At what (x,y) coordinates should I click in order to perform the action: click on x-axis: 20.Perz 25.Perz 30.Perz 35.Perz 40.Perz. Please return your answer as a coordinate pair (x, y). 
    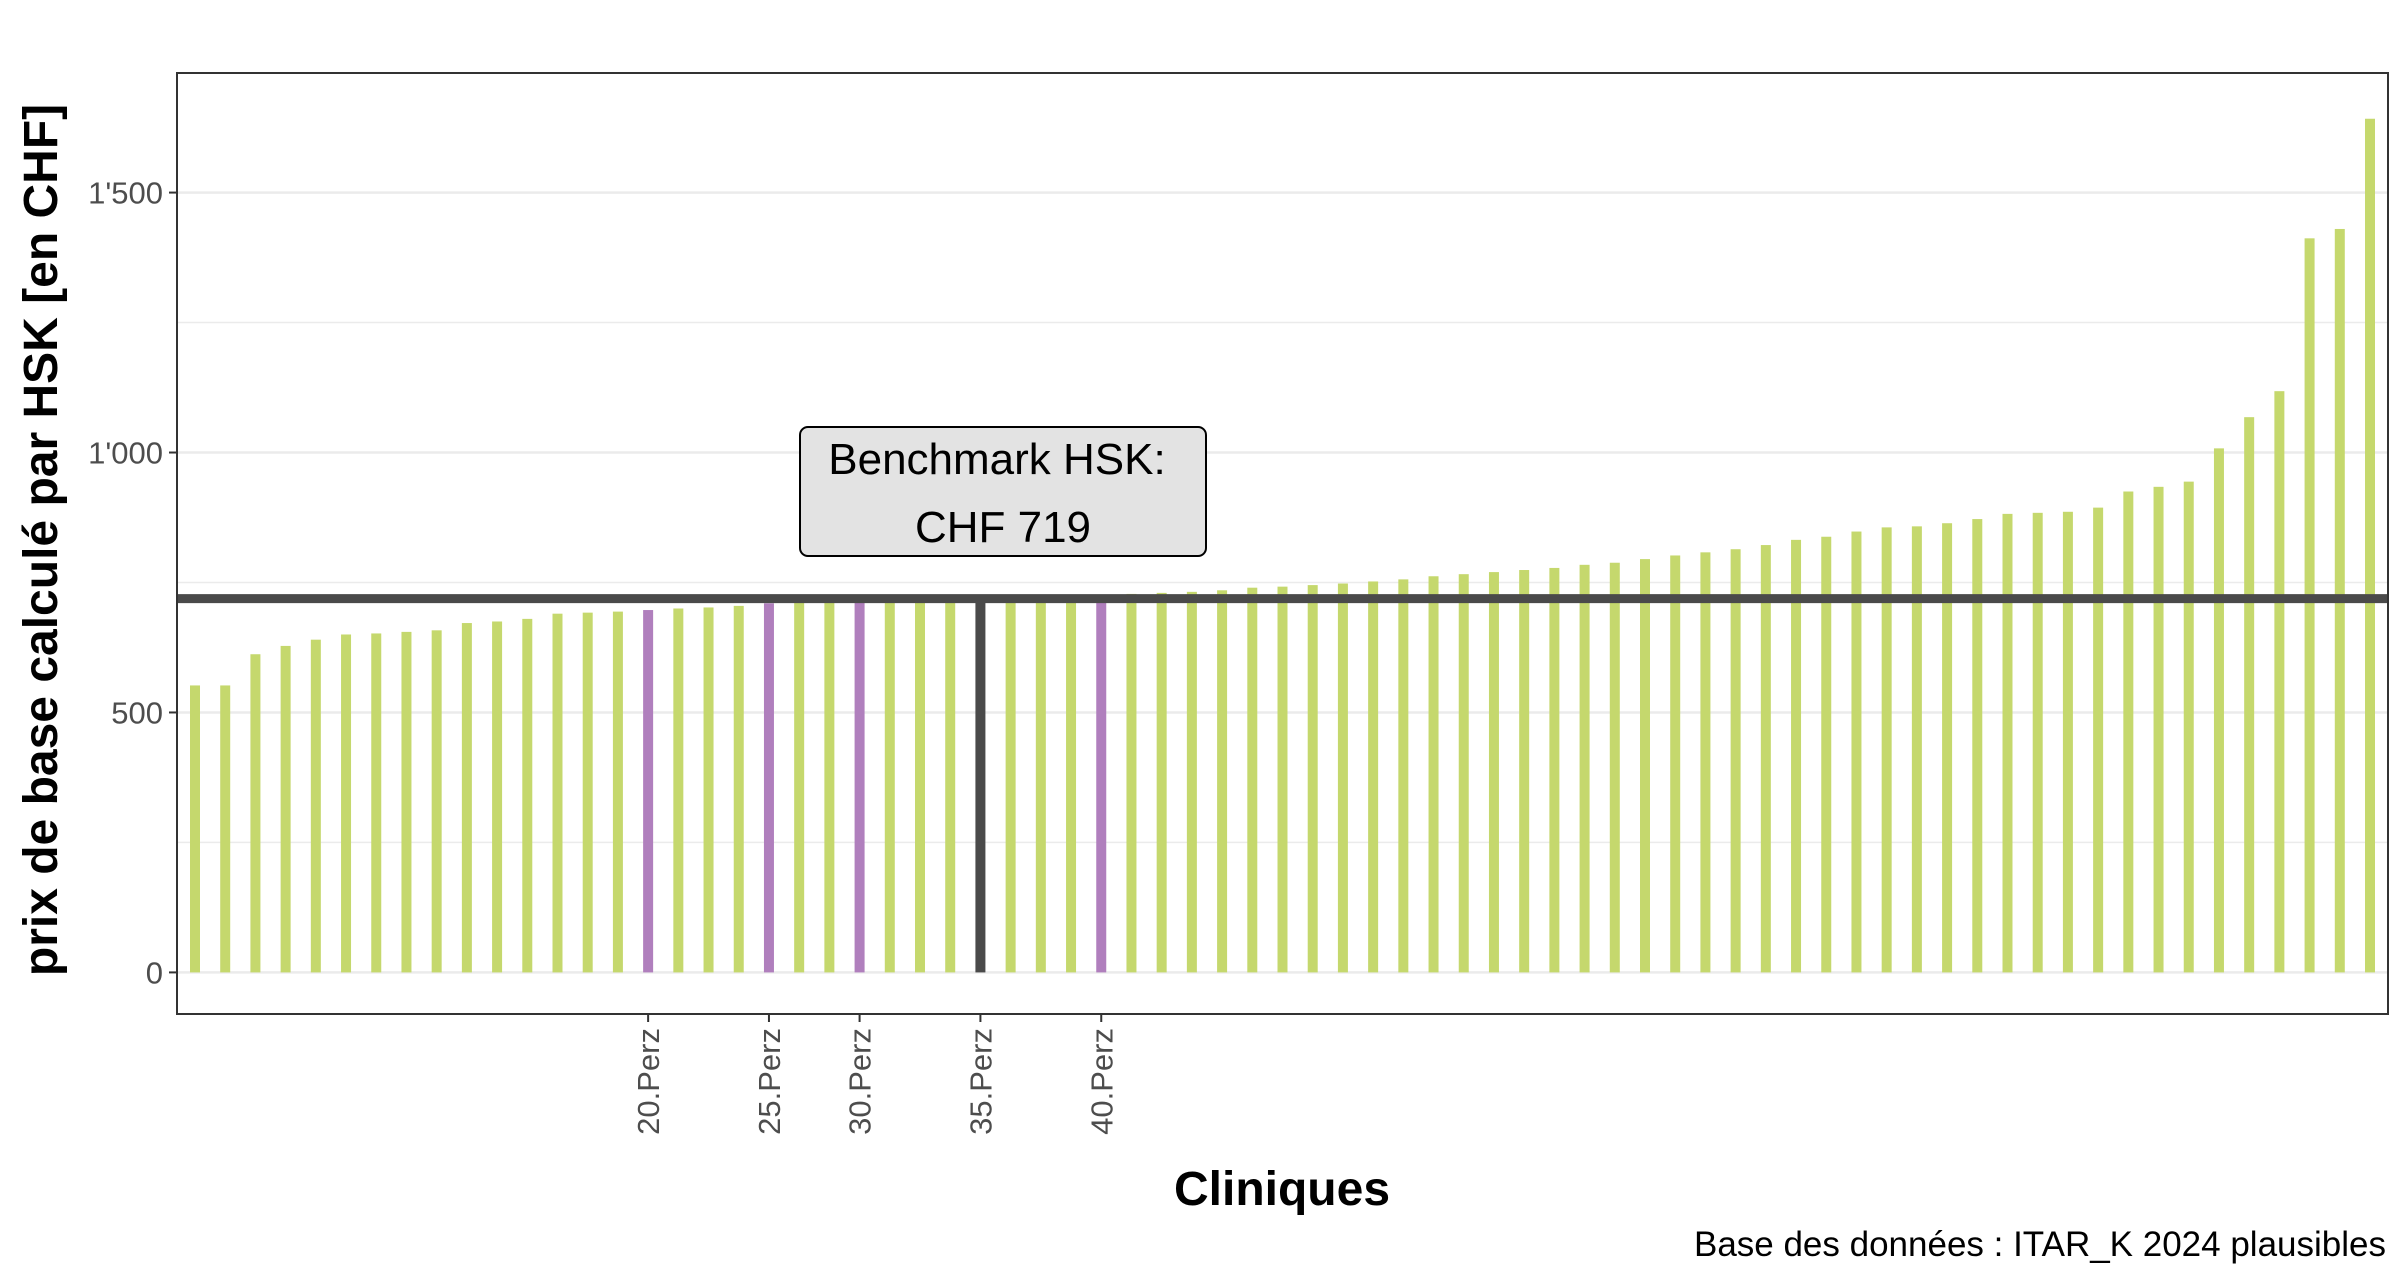
    Looking at the image, I should click on (875, 1074).